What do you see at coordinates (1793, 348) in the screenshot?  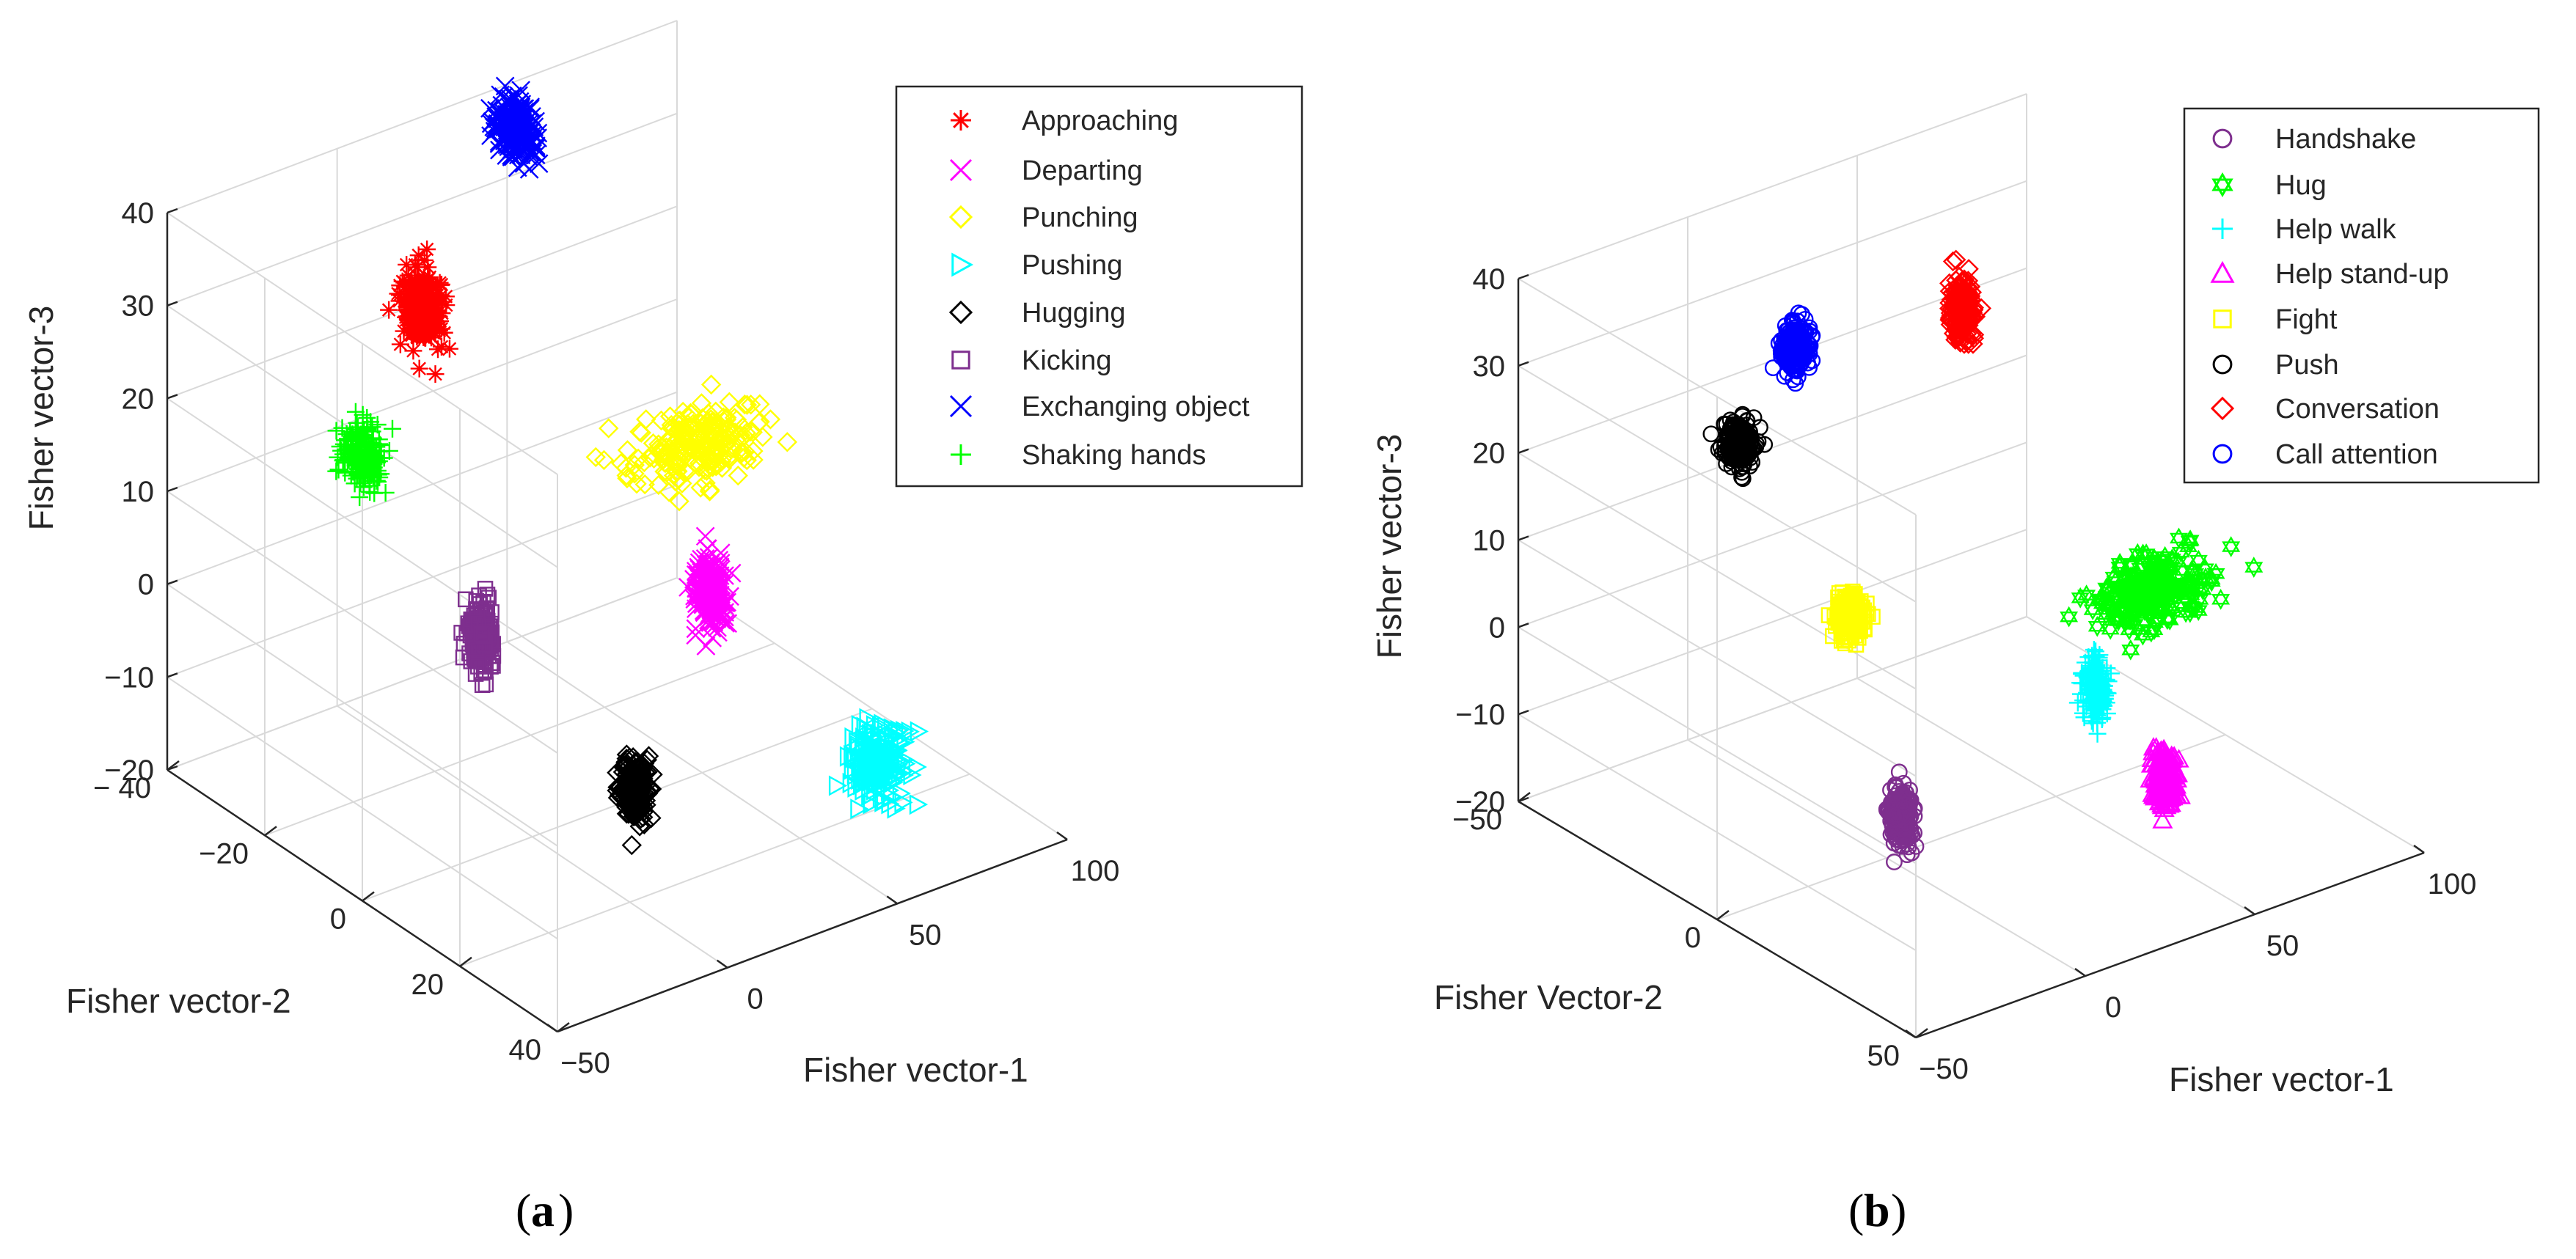 I see `series-call-attention` at bounding box center [1793, 348].